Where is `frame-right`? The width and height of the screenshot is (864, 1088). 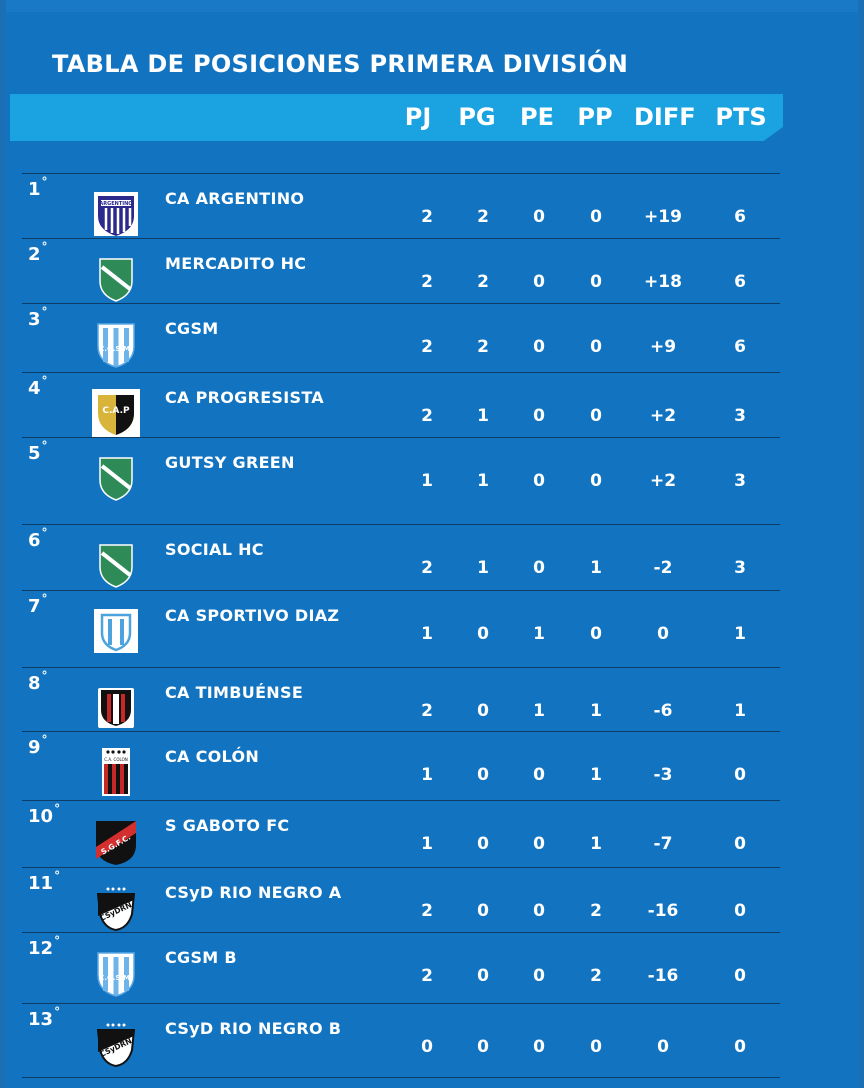 frame-right is located at coordinates (861, 544).